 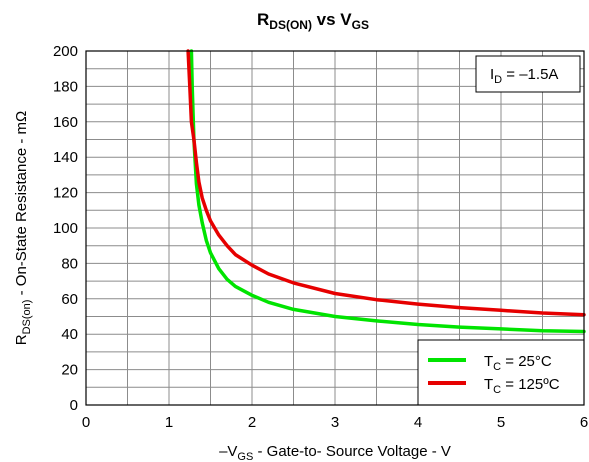 What do you see at coordinates (65, 157) in the screenshot?
I see `y-tick-label: 140` at bounding box center [65, 157].